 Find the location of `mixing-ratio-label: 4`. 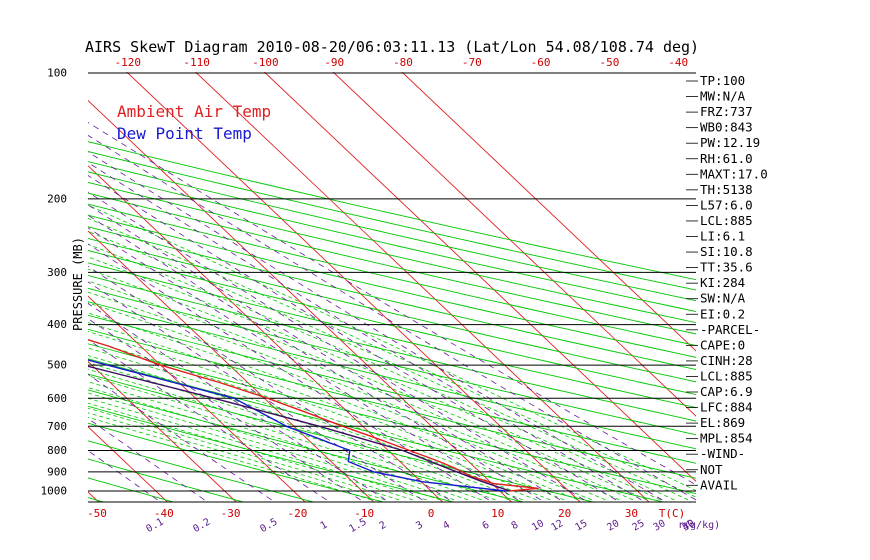

mixing-ratio-label: 4 is located at coordinates (446, 526).